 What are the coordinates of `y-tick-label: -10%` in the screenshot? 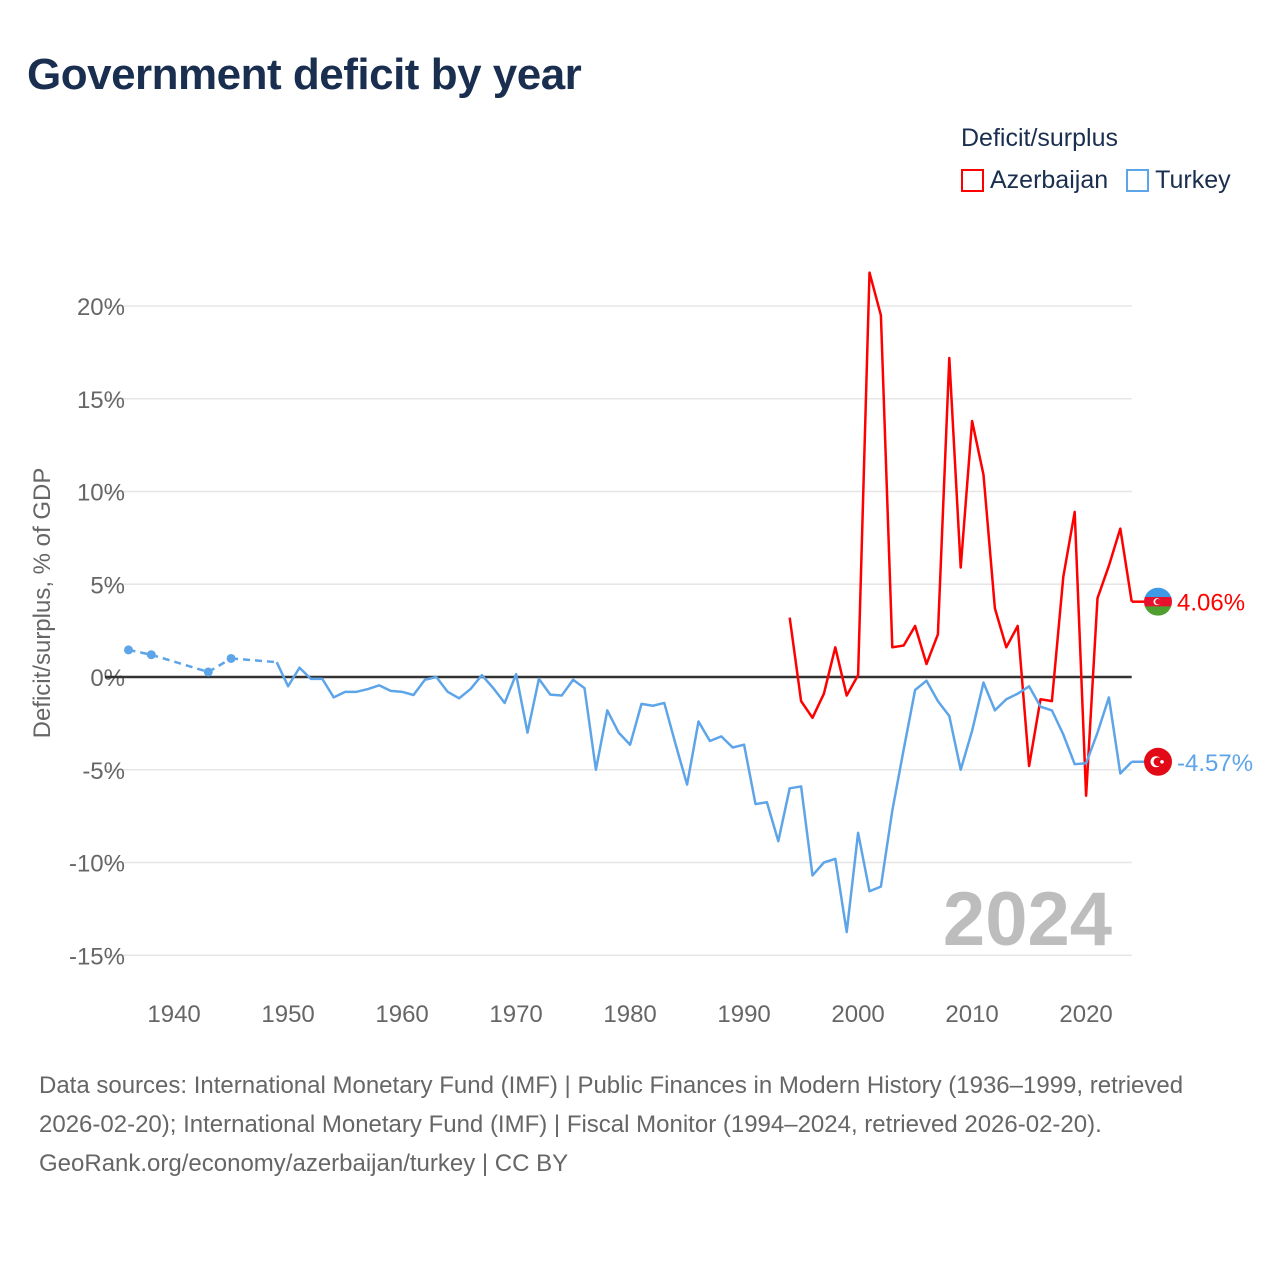 It's located at (97, 864).